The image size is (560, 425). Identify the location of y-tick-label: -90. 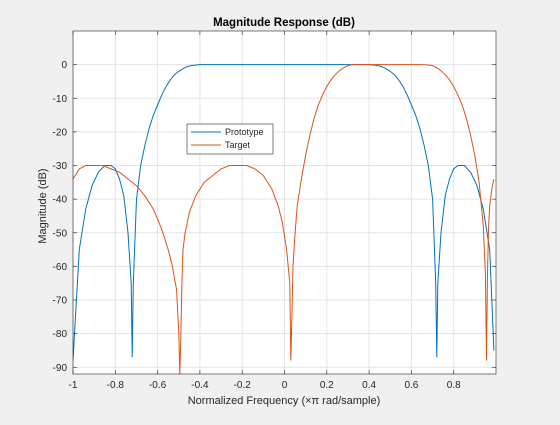
(60, 368).